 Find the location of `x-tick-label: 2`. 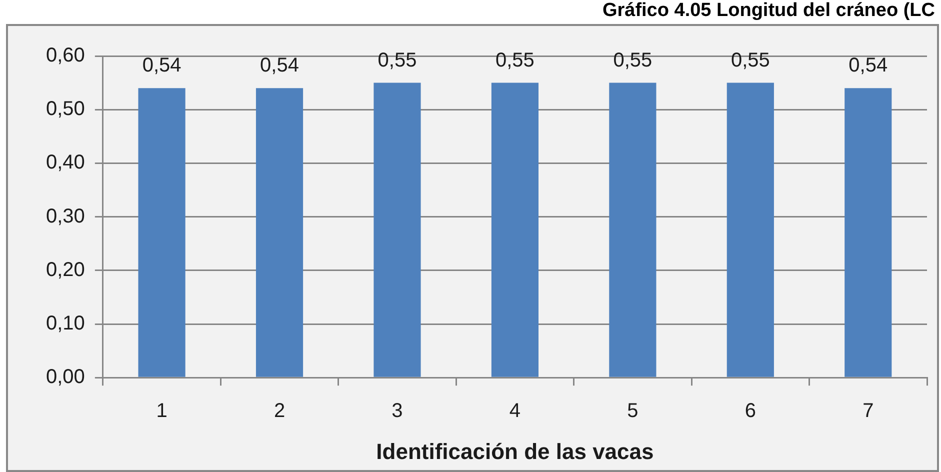

x-tick-label: 2 is located at coordinates (280, 411).